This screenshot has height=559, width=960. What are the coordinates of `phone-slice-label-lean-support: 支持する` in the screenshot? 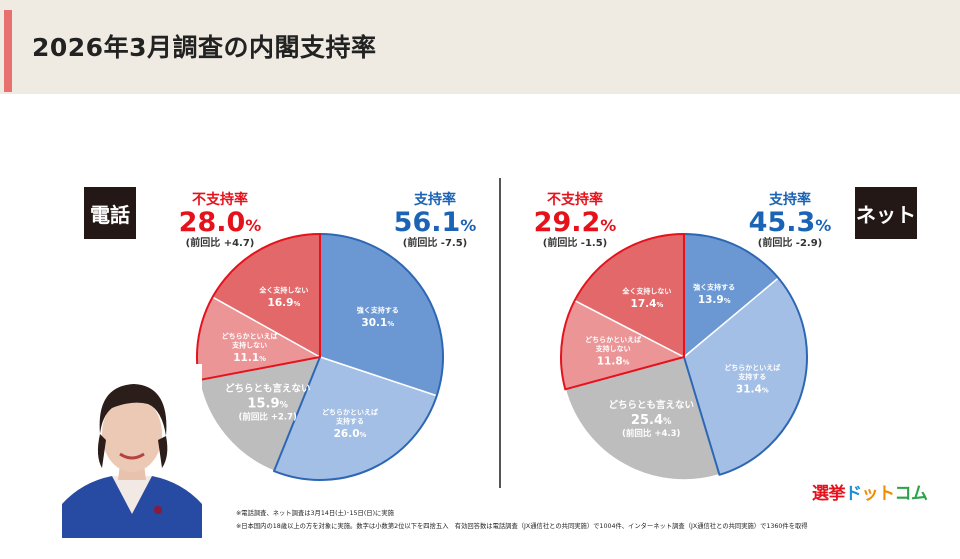 It's located at (349, 421).